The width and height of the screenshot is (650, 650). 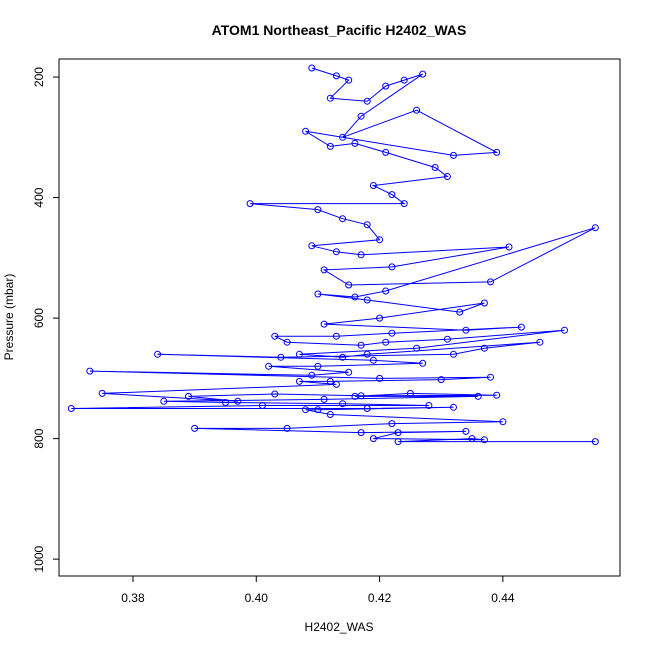 What do you see at coordinates (39, 77) in the screenshot?
I see `y-tick-label: 200` at bounding box center [39, 77].